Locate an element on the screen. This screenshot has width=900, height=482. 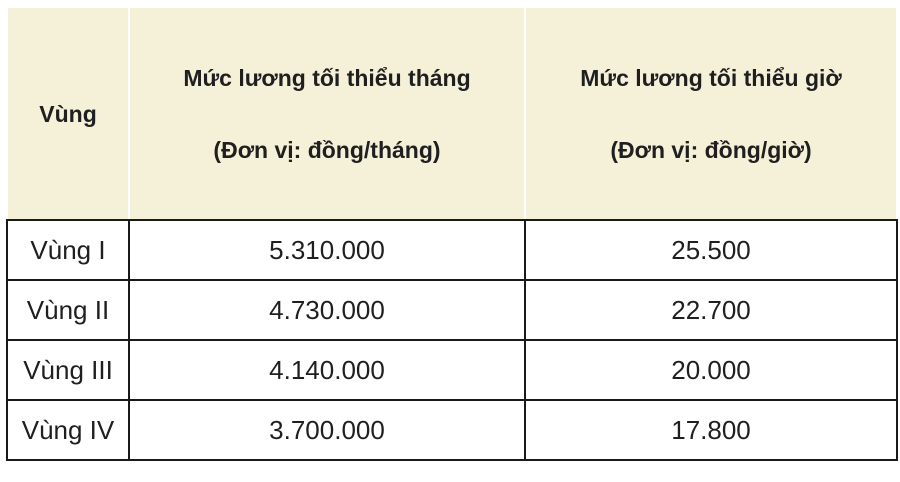
col-header-region: Vùng is located at coordinates (68, 113).